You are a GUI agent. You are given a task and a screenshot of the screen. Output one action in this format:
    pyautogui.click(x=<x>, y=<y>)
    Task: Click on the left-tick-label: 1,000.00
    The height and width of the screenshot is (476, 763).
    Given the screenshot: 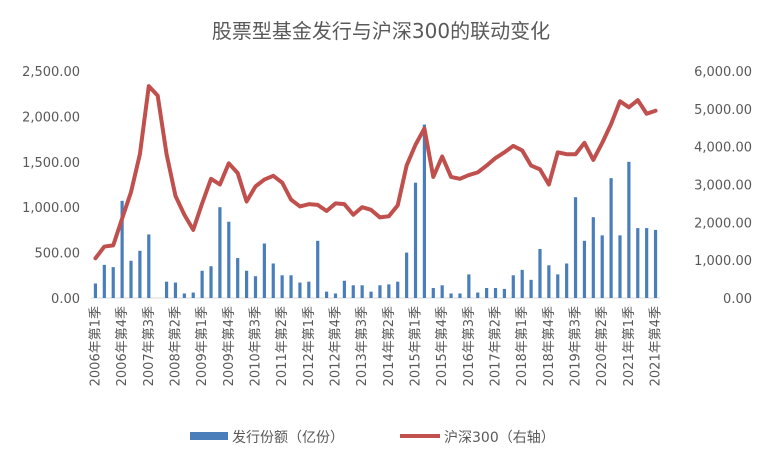 What is the action you would take?
    pyautogui.click(x=51, y=208)
    